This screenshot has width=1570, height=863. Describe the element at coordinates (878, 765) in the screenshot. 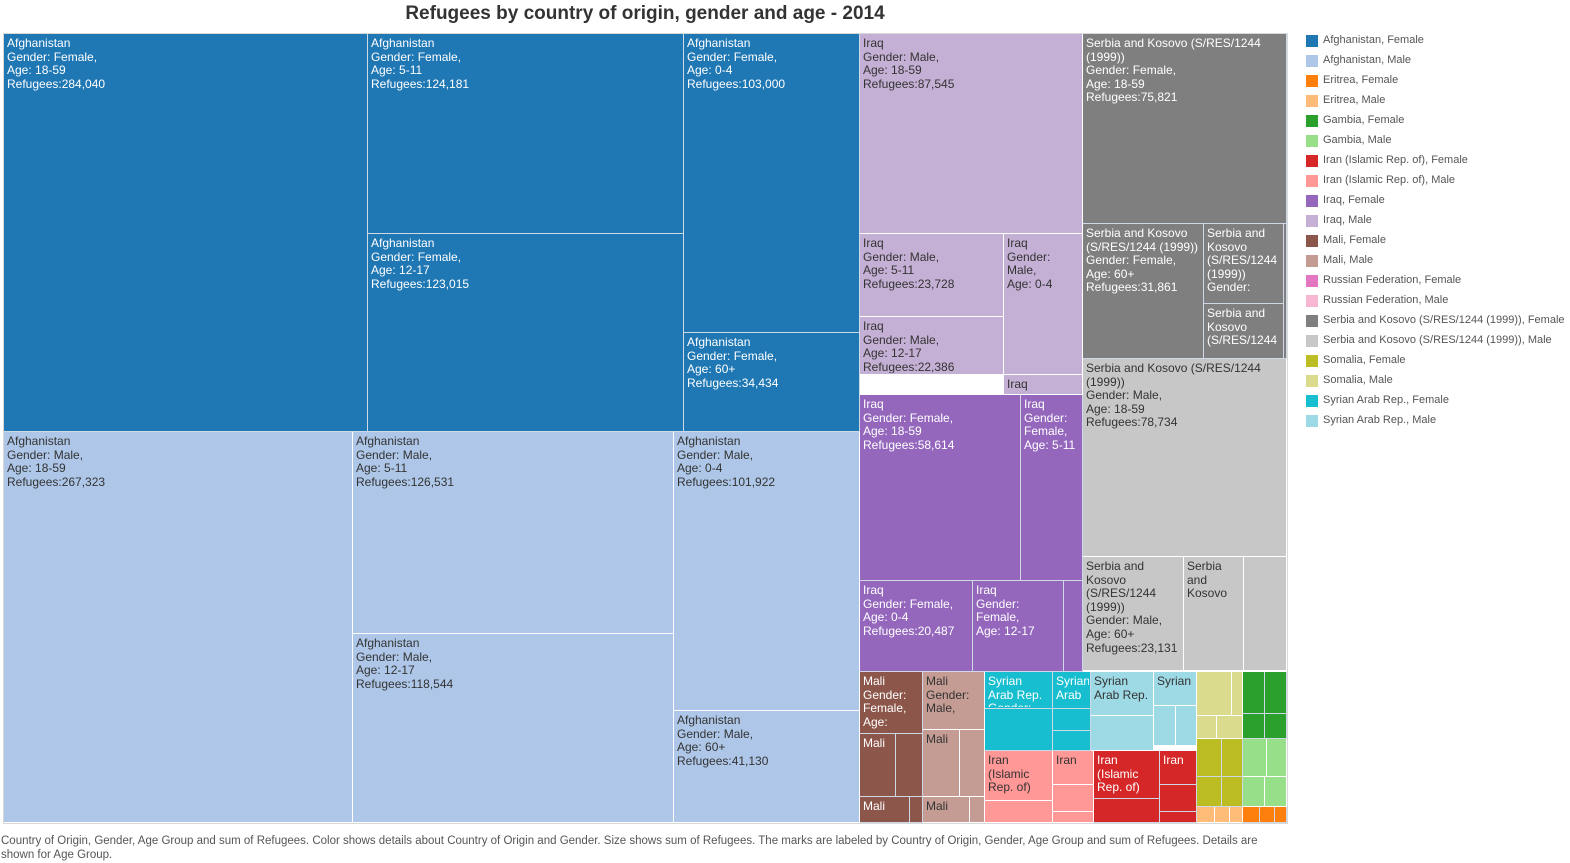

I see `treemap-cell-mali-female-30: Mali` at that location.